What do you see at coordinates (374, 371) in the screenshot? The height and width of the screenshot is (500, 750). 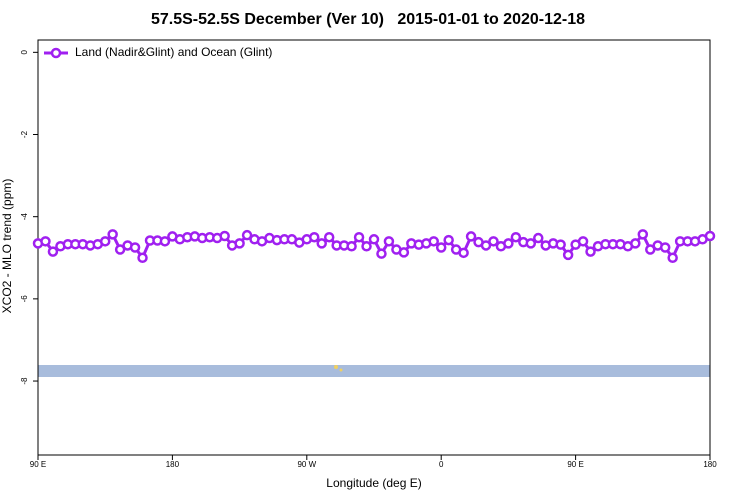 I see `map-strip` at bounding box center [374, 371].